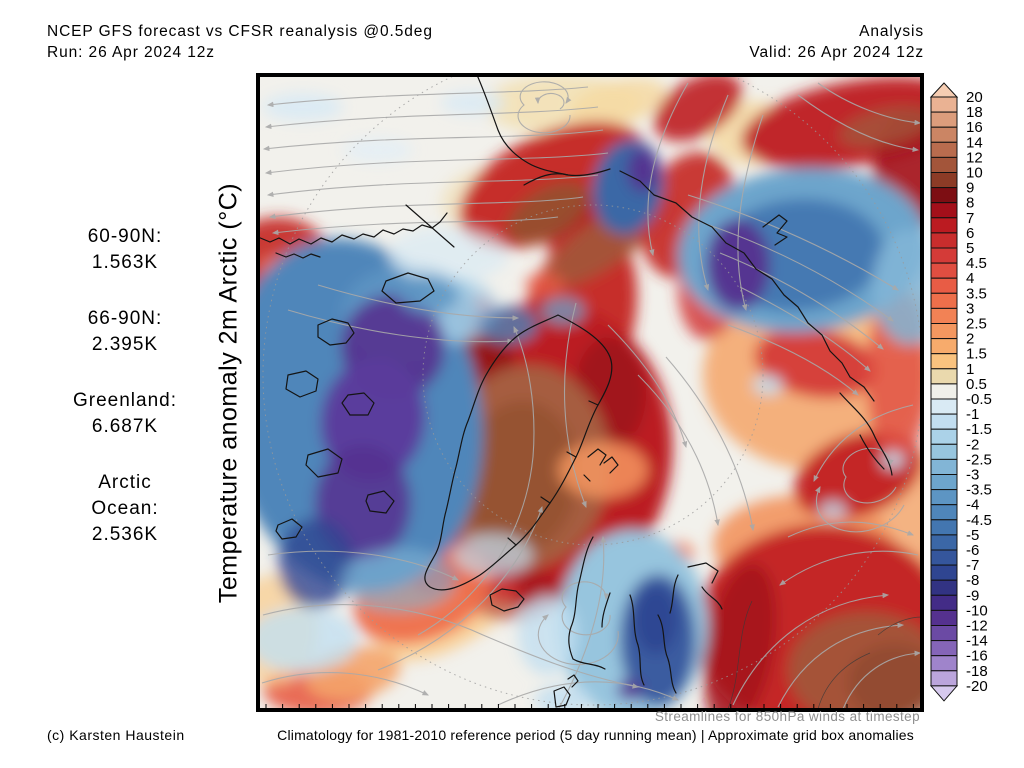  Describe the element at coordinates (228, 393) in the screenshot. I see `y-axis-label: Temperature anomaly 2m Arctic (°C)` at that location.